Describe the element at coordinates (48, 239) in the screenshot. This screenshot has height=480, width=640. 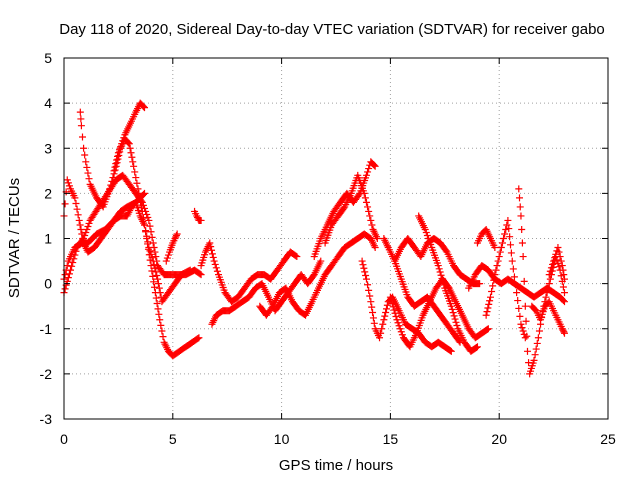
I see `y-tick-label: 1` at that location.